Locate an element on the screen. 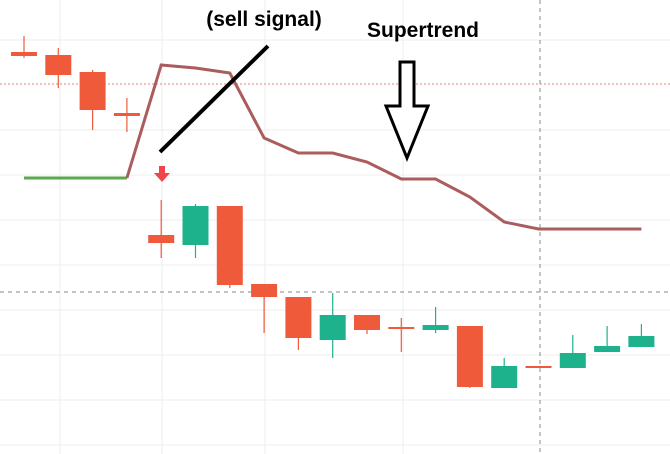 This screenshot has height=454, width=670. annotation: (sell signal) is located at coordinates (264, 19).